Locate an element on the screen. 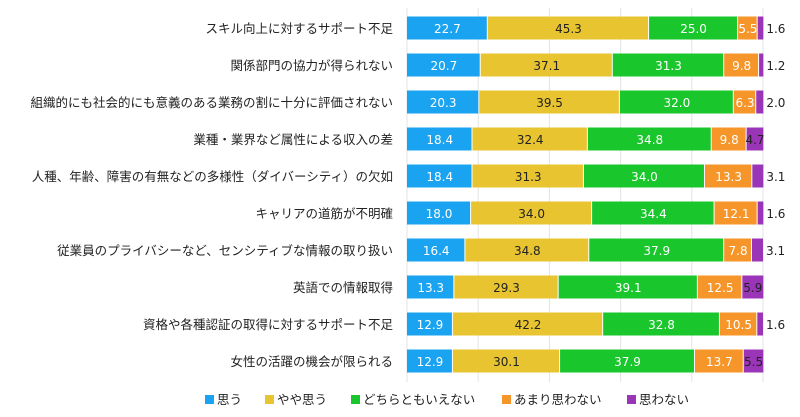 Image resolution: width=800 pixels, height=417 pixels. data-label: 12.5 is located at coordinates (720, 288).